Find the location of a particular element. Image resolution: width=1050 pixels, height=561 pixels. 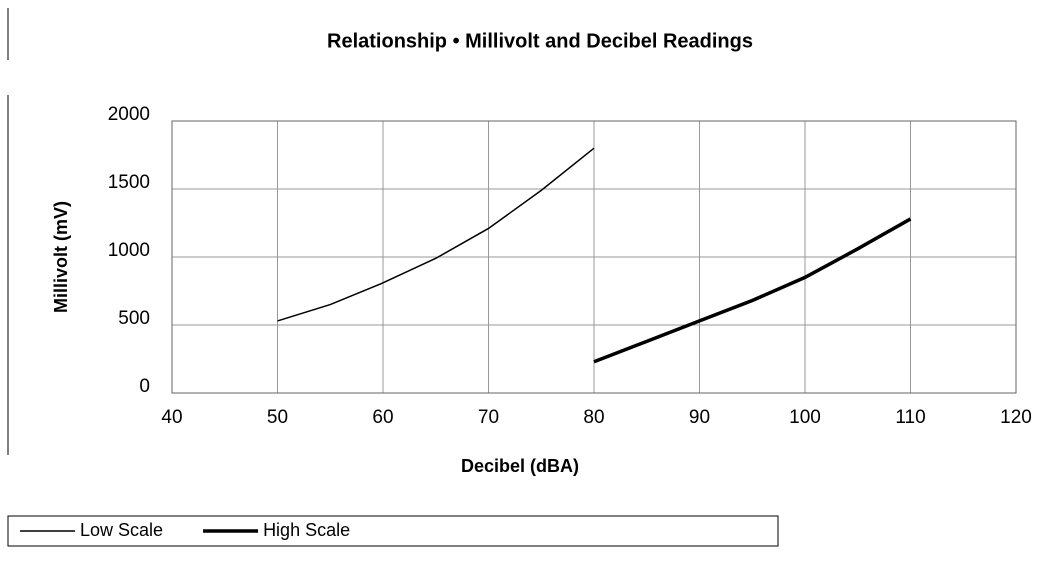

x-tick-label: 100 is located at coordinates (805, 417).